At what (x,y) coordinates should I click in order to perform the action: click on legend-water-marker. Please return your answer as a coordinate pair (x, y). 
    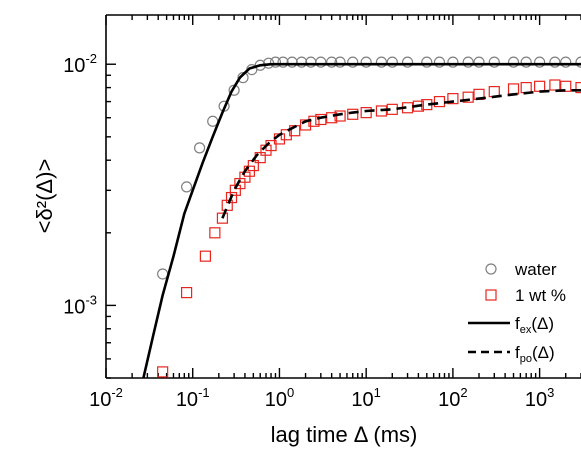
    Looking at the image, I should click on (491, 269).